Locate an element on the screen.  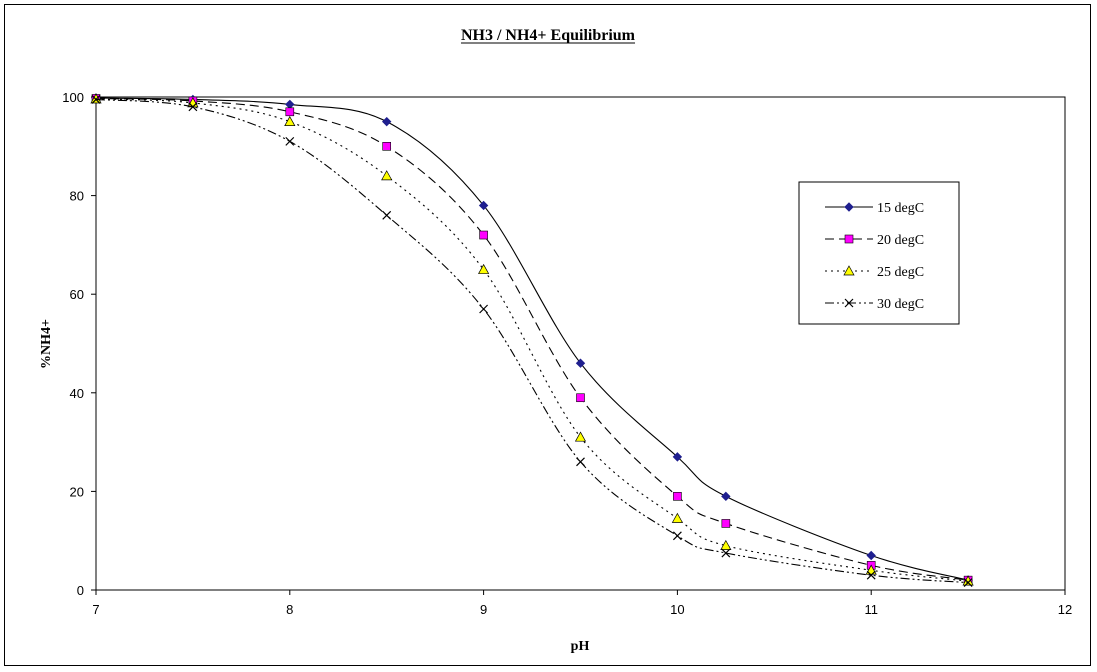
legend-label: 30 degC is located at coordinates (900, 304).